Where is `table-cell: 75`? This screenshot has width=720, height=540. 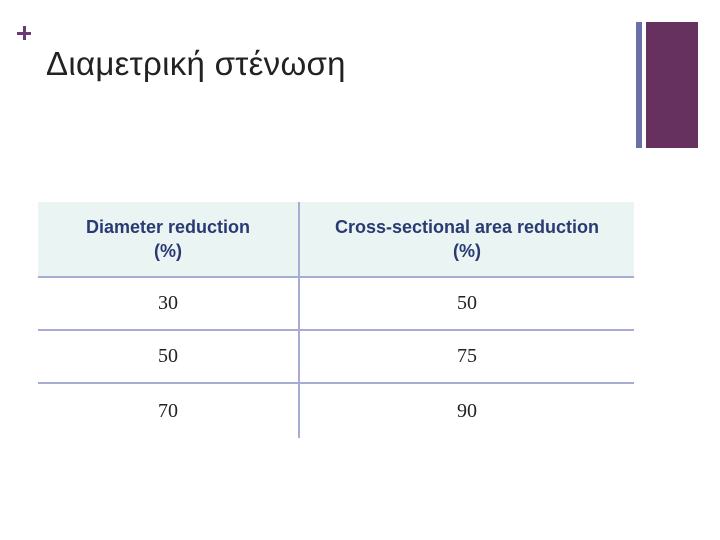
table-cell: 75 is located at coordinates (466, 357).